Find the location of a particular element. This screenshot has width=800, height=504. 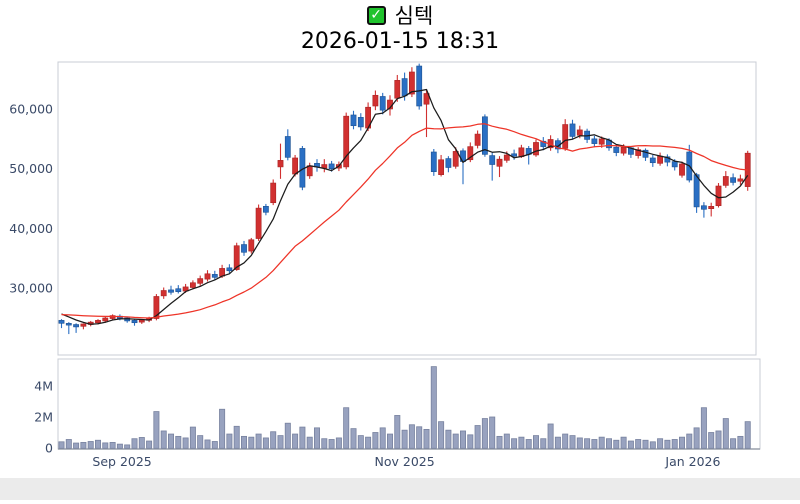

price-tick-label: 50,000 is located at coordinates (31, 168).